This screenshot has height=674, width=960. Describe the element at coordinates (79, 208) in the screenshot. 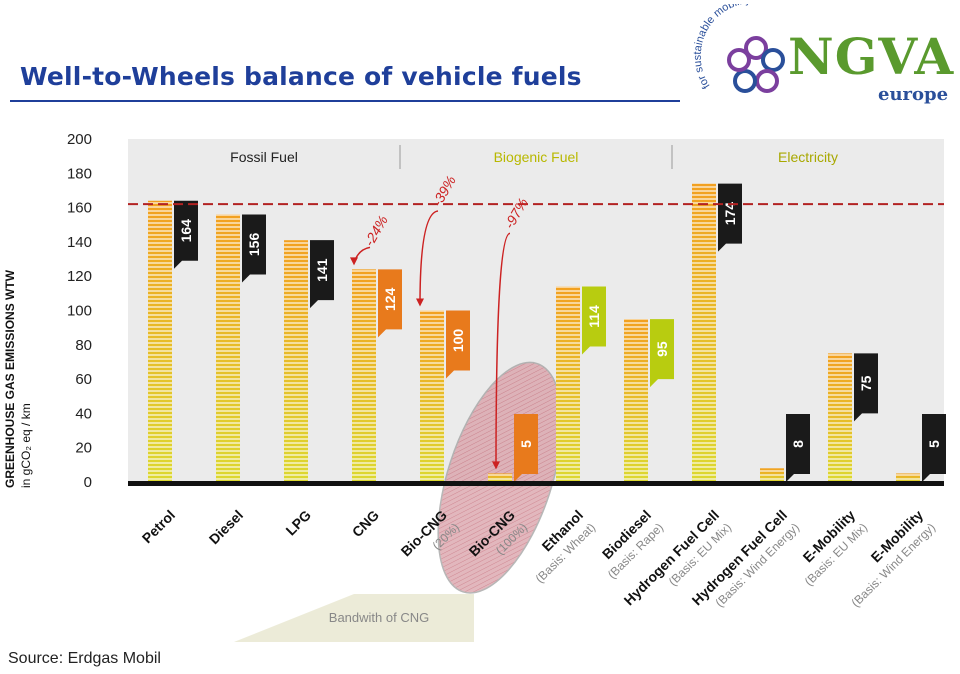

I see `y-tick-label: 160` at that location.